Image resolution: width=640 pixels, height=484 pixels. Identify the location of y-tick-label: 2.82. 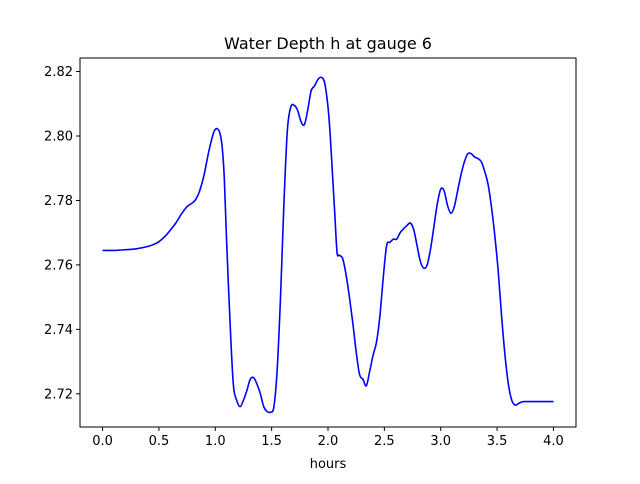
(58, 72).